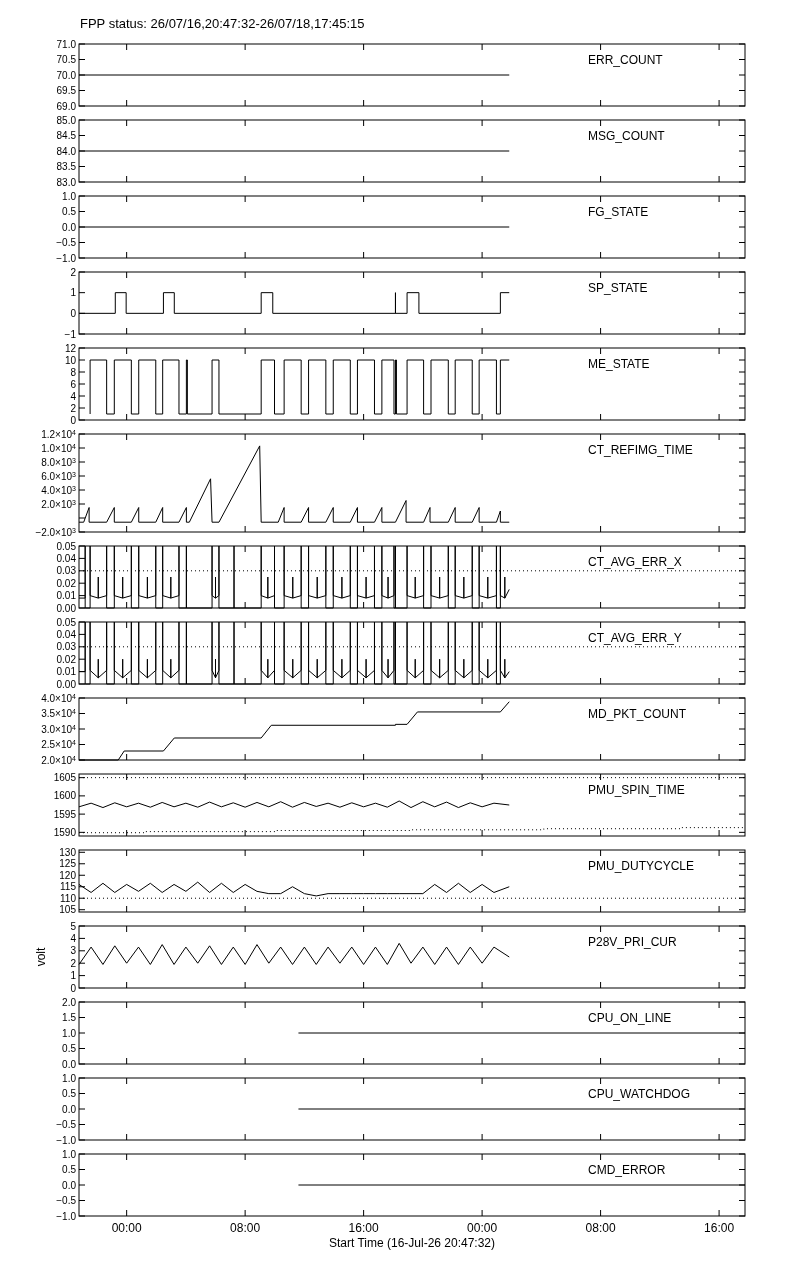 This screenshot has width=800, height=1280. Describe the element at coordinates (65, 832) in the screenshot. I see `y-tick-label: 1590` at that location.